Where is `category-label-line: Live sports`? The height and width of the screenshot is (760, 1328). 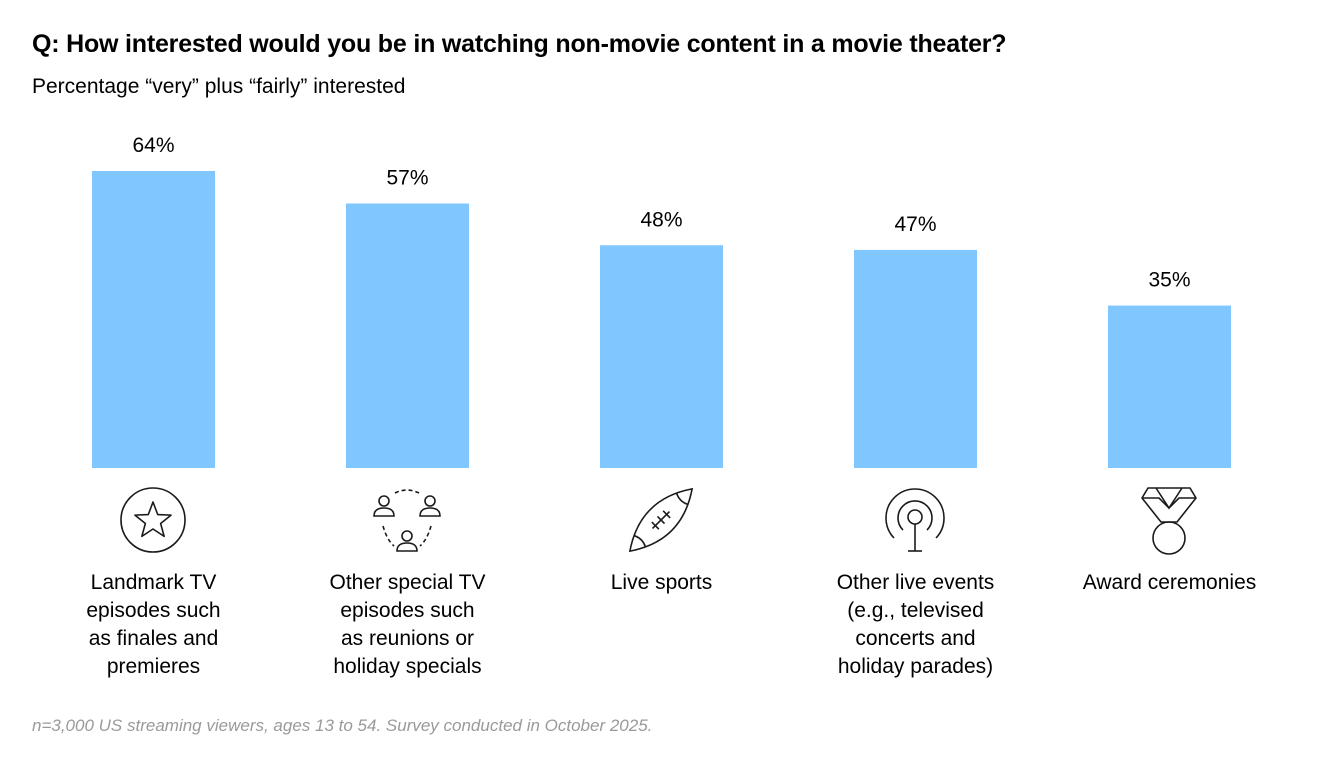 category-label-line: Live sports is located at coordinates (662, 582).